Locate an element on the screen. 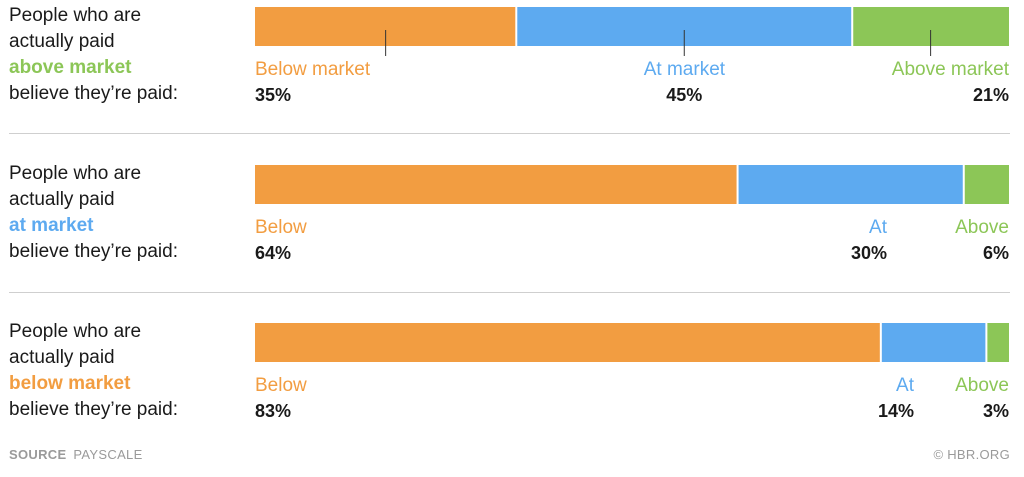  credit-line: © HBR.ORG is located at coordinates (971, 454).